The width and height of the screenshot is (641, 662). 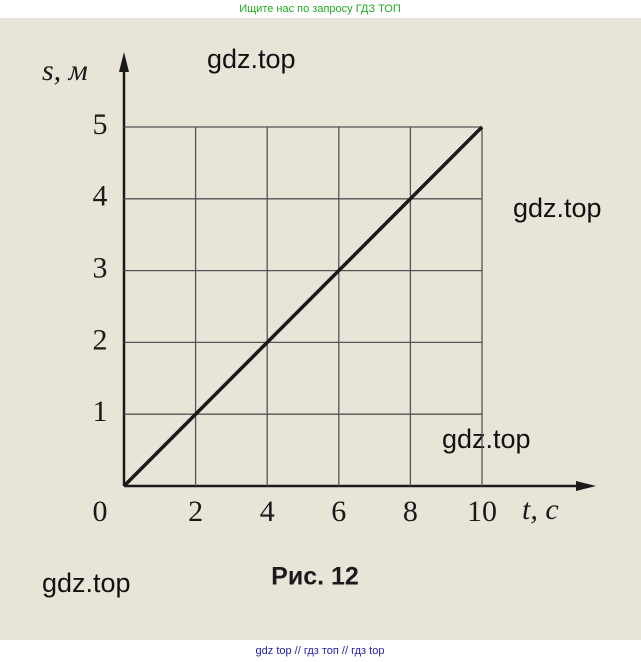 I want to click on x-tick-label: 6, so click(x=338, y=511).